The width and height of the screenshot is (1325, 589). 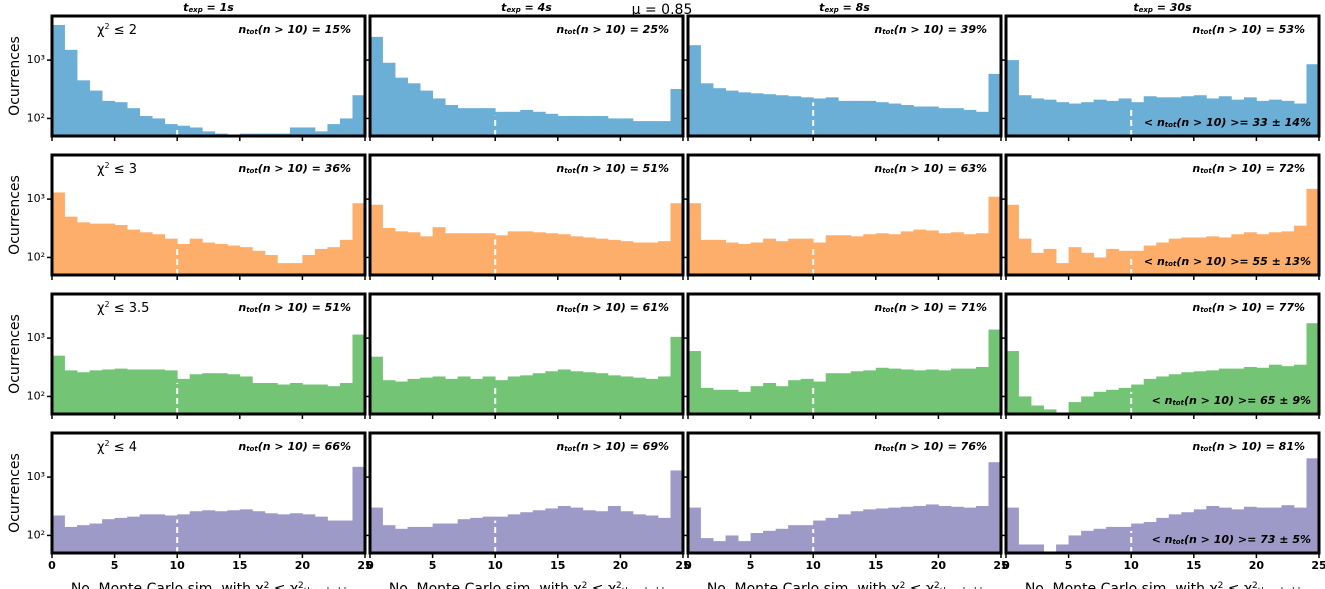 What do you see at coordinates (831, 10) in the screenshot?
I see `column-title-part: exp` at bounding box center [831, 10].